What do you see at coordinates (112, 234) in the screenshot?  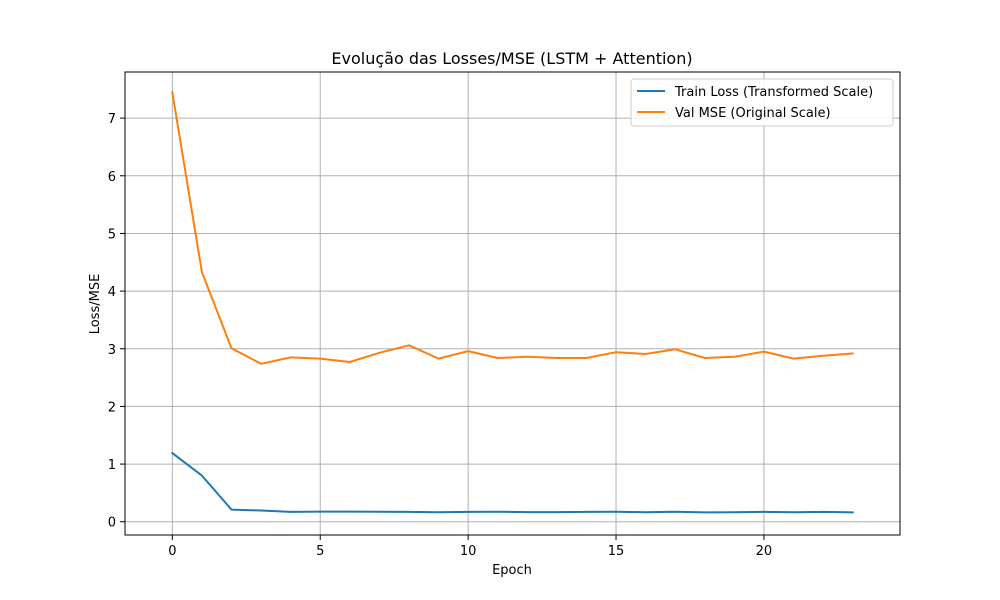 I see `y-tick-label: 5` at bounding box center [112, 234].